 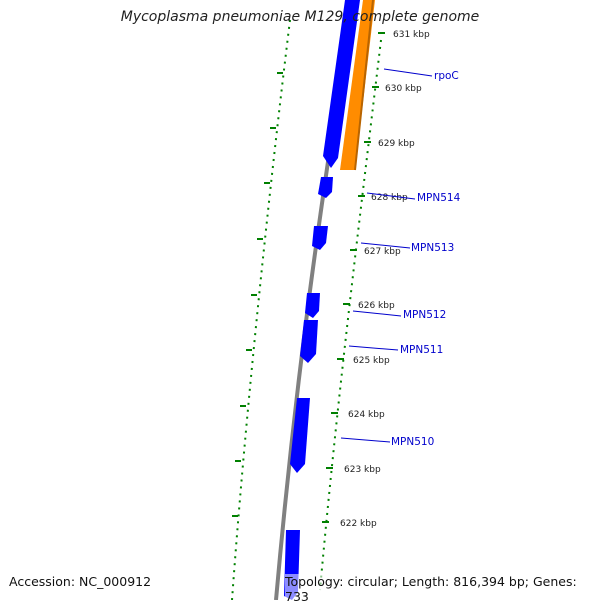 I want to click on gene-arrow-mpn511, so click(x=309, y=341).